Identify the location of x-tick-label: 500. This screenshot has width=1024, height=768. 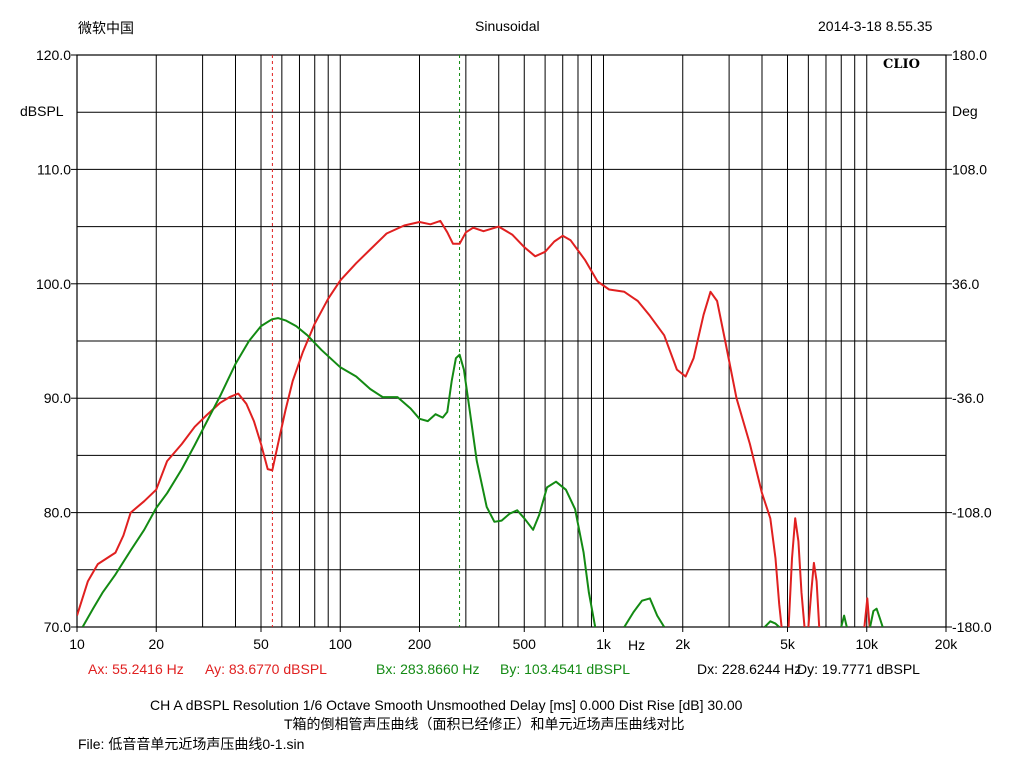
(525, 644).